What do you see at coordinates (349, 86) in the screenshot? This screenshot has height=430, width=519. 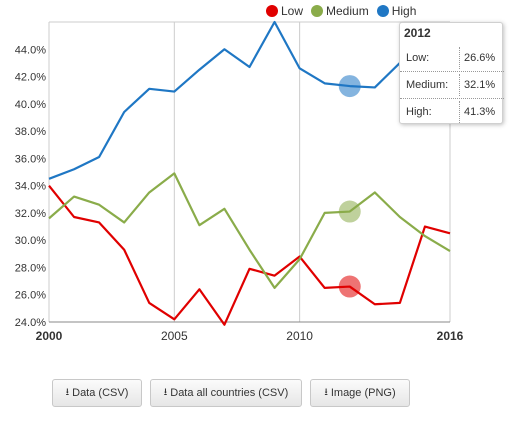 I see `highlight-marker-high` at bounding box center [349, 86].